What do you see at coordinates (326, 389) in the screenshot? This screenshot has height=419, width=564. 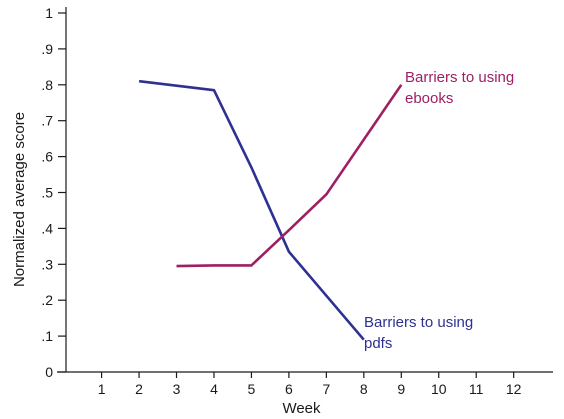 I see `x-tick-label: 7` at bounding box center [326, 389].